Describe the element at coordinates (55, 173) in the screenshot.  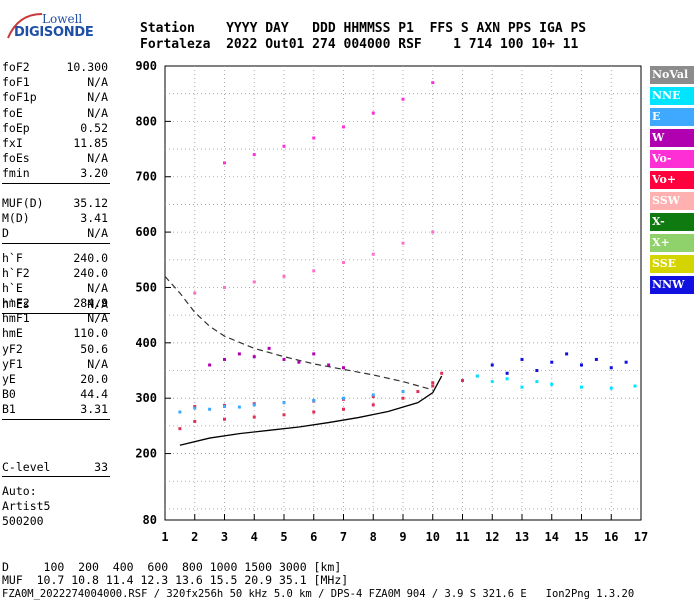
I see `param-row-fmin: fmin 3.20` at that location.